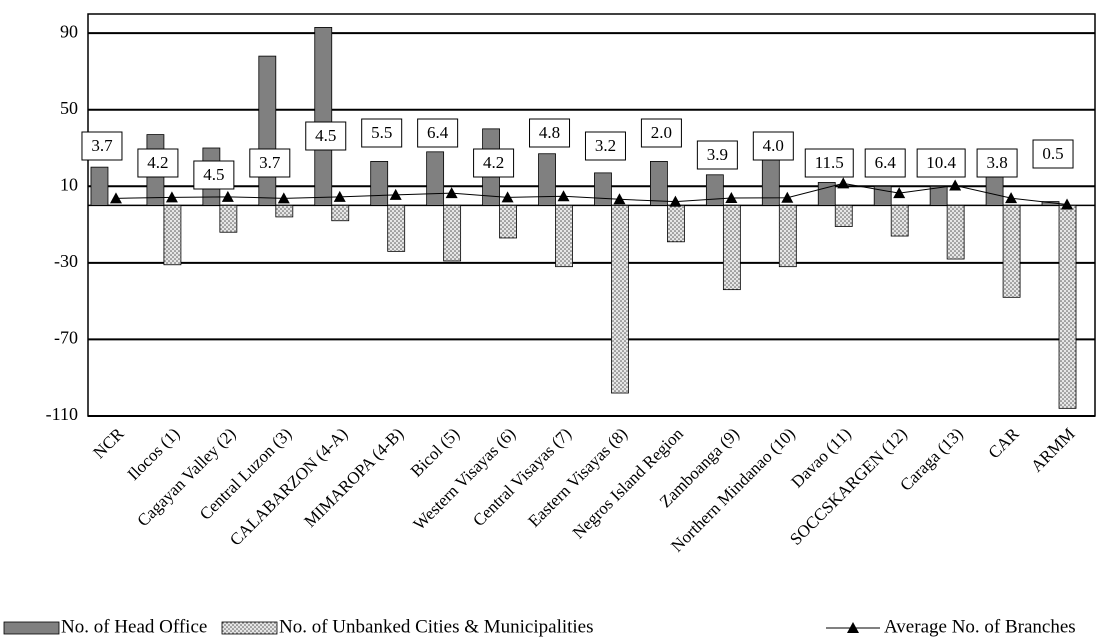 The width and height of the screenshot is (1098, 639). What do you see at coordinates (186, 477) in the screenshot?
I see `x-tick-label: Cagayan Valley (2)` at bounding box center [186, 477].